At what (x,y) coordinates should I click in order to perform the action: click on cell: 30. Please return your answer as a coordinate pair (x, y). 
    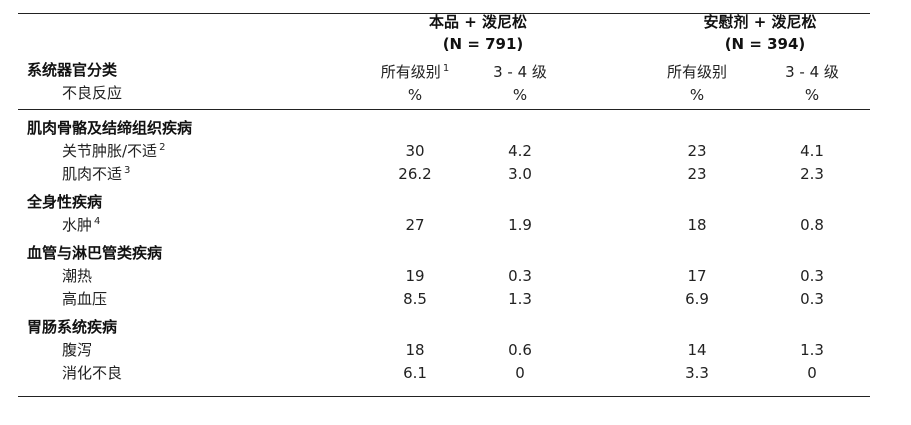
    Looking at the image, I should click on (415, 151).